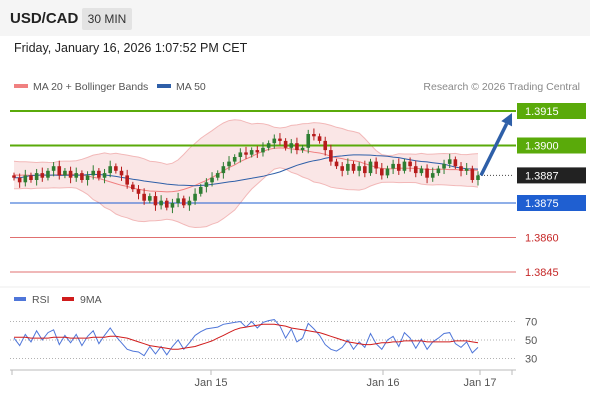  Describe the element at coordinates (531, 341) in the screenshot. I see `rsi-tick-label: 50` at that location.